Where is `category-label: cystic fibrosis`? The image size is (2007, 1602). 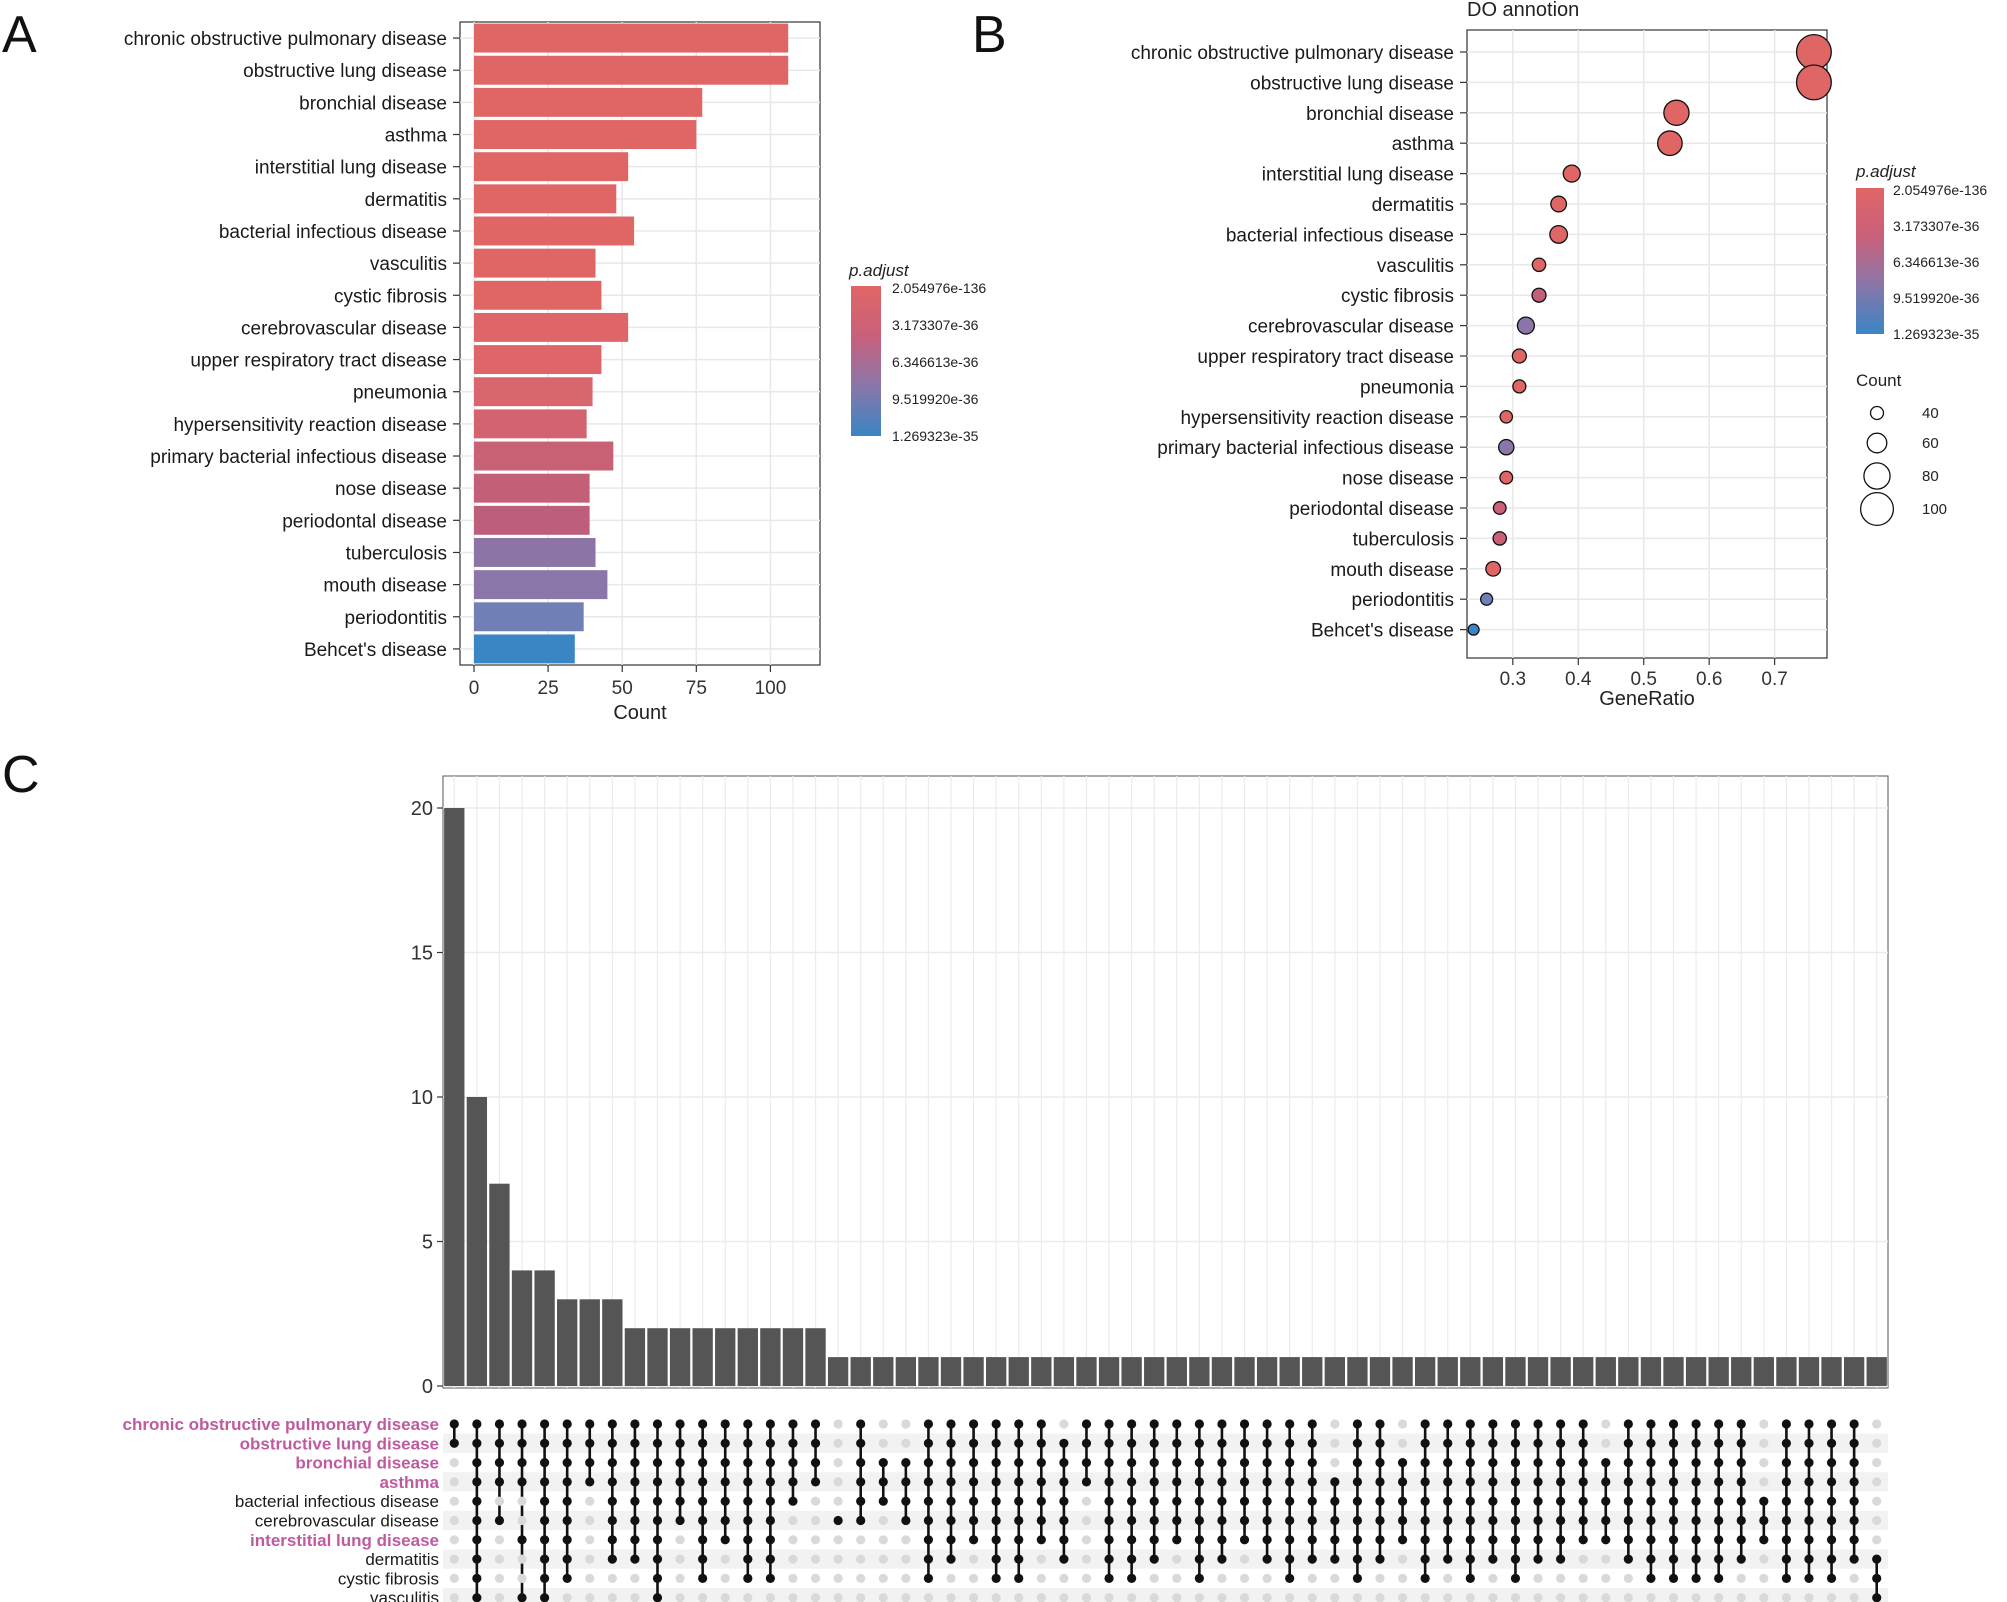
category-label: cystic fibrosis is located at coordinates (390, 296).